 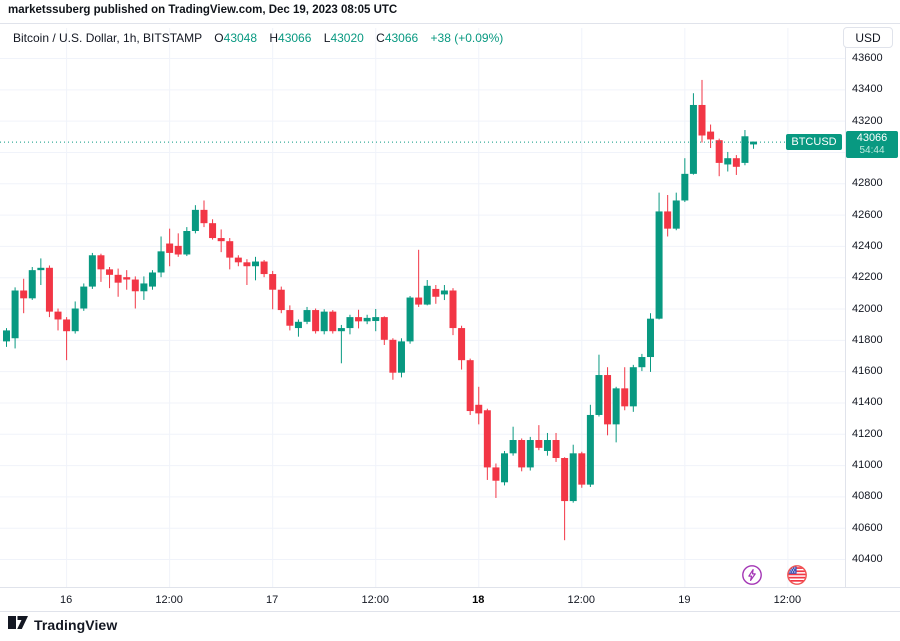 What do you see at coordinates (867, 527) in the screenshot?
I see `price-tick-label: 40600` at bounding box center [867, 527].